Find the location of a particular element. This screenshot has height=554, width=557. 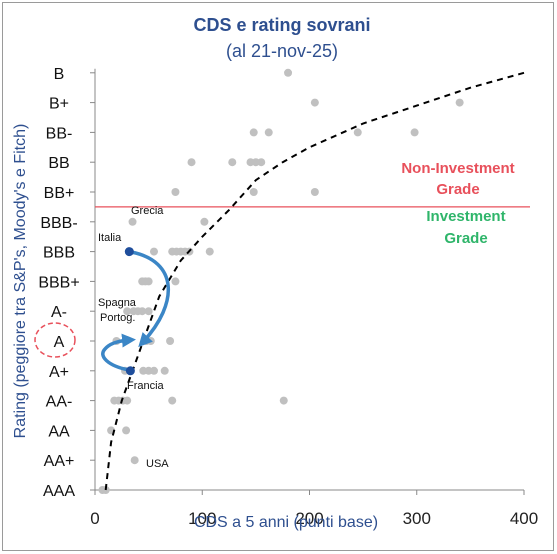

y-tick-label: A+ is located at coordinates (59, 372).